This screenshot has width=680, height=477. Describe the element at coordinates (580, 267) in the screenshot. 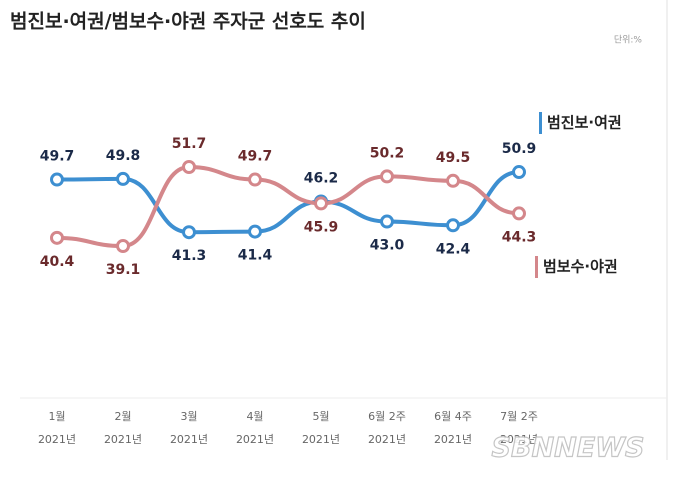

I see `legend-label: 범보수·야권` at that location.